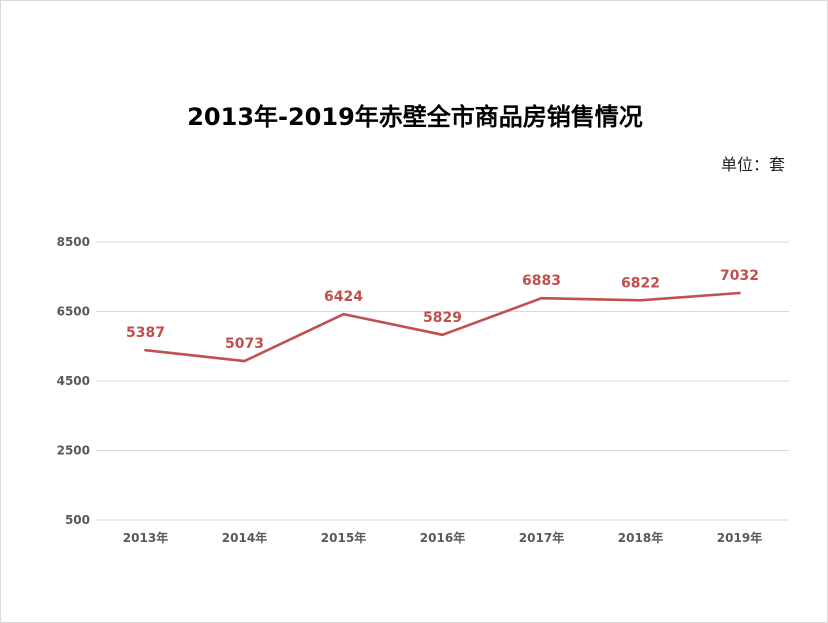 The height and width of the screenshot is (623, 828). Describe the element at coordinates (244, 344) in the screenshot. I see `data-label: 5073` at that location.